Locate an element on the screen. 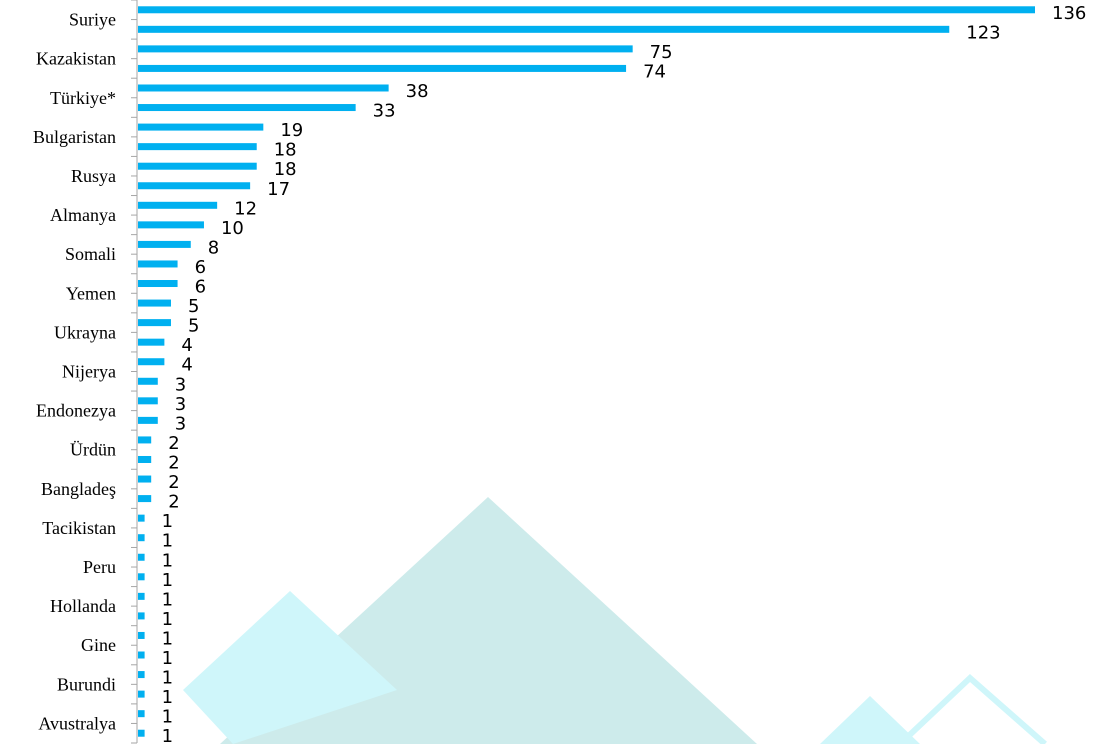 This screenshot has height=744, width=1100. category-label: Endonezya is located at coordinates (76, 411).